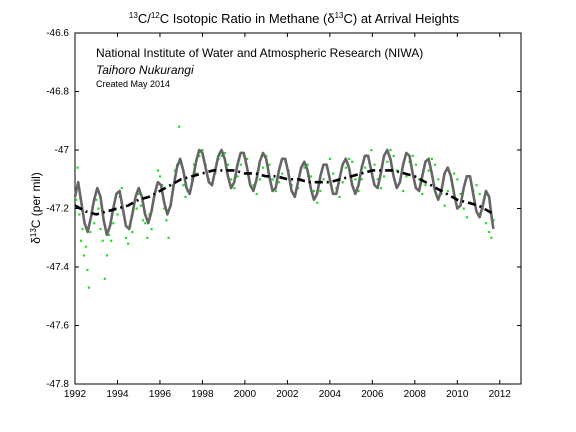  I want to click on x-tick-label: 2000, so click(245, 394).